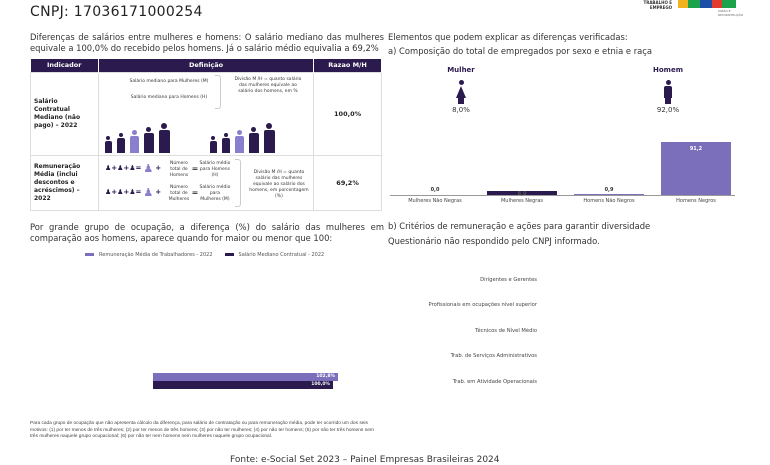  I want to click on vbar-label: Homens Negros, so click(696, 201).